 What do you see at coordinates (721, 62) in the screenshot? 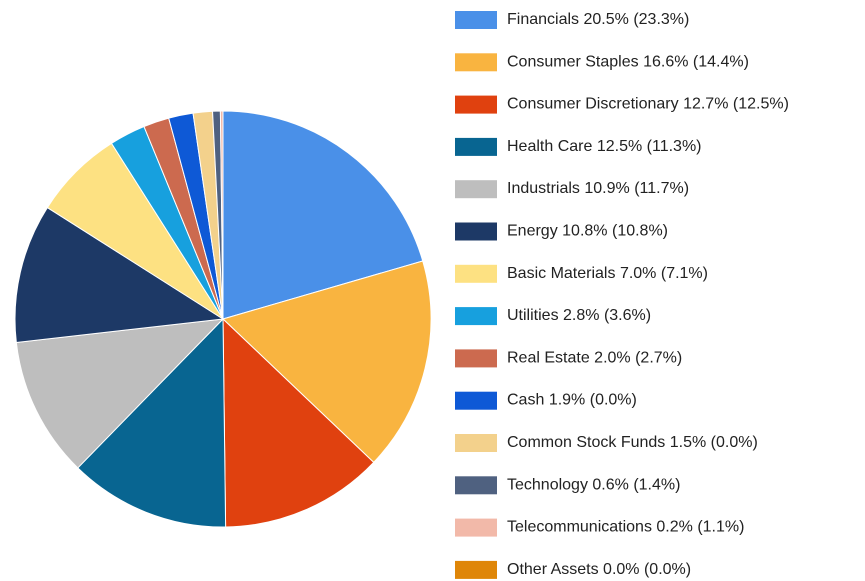
I see `legend-secondary-label: (14.4%)` at bounding box center [721, 62].